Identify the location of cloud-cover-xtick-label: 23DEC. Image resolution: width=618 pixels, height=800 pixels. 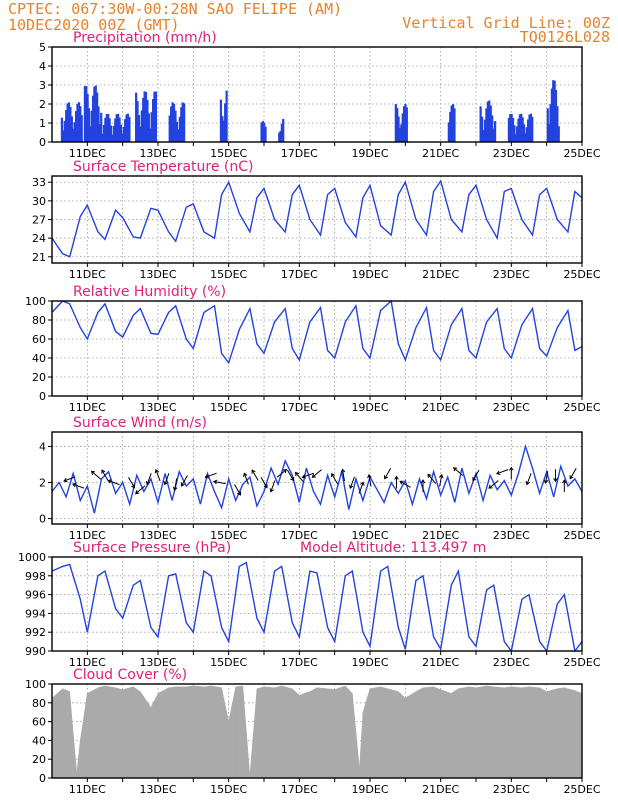
(511, 789).